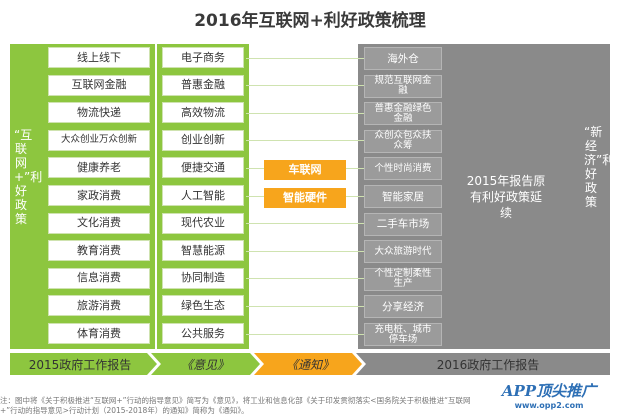 The image size is (620, 419). I want to click on bottom-label-2016: 2016政府工作报告, so click(488, 364).